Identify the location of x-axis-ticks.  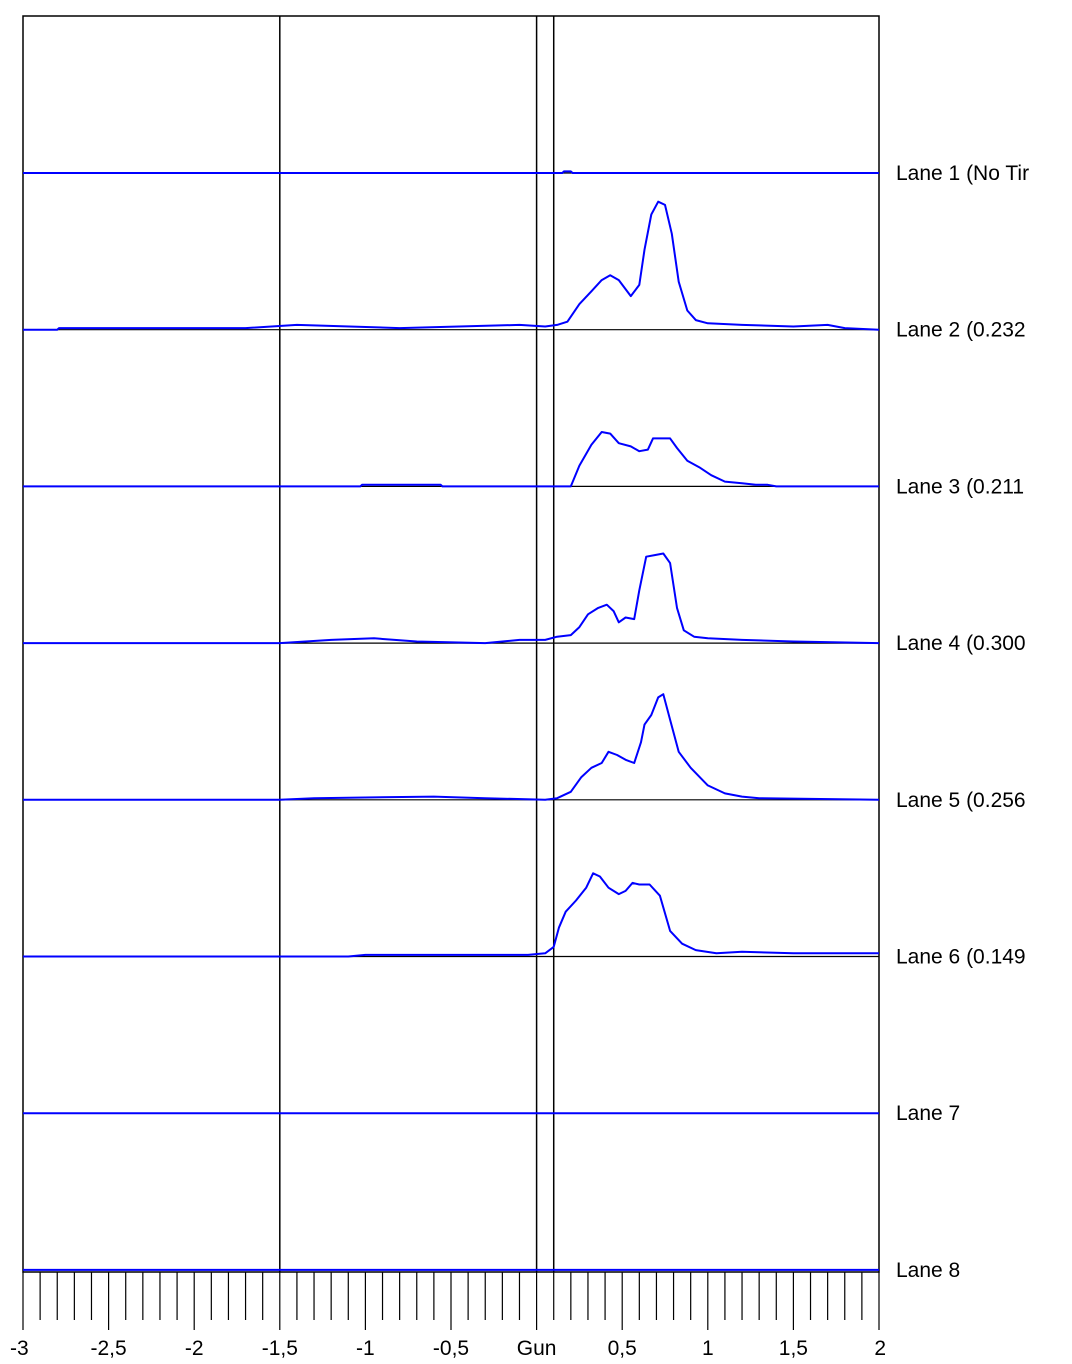
(451, 1301).